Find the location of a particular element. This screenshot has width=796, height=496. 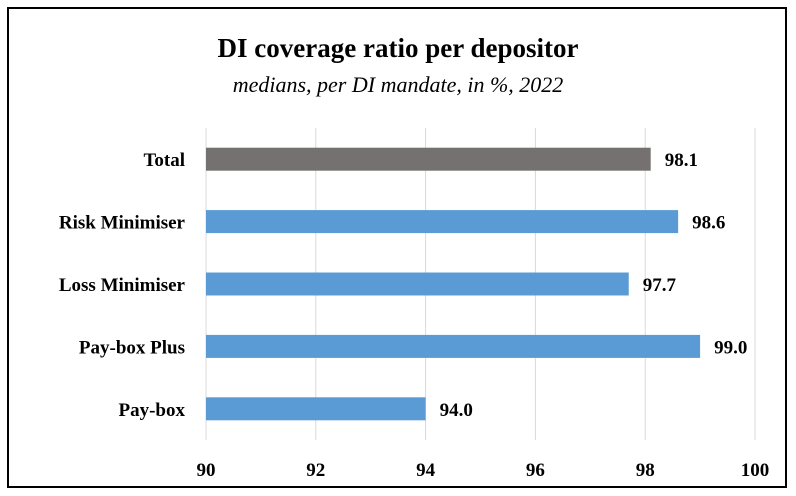

value-label: 99.0 is located at coordinates (730, 347).